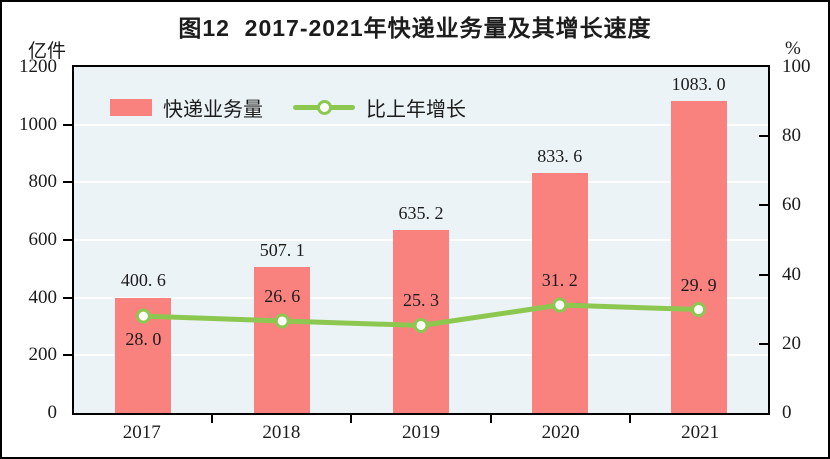 This screenshot has height=459, width=830. I want to click on x-axis-labels: 2017 2018 2019 2020 2021, so click(421, 433).